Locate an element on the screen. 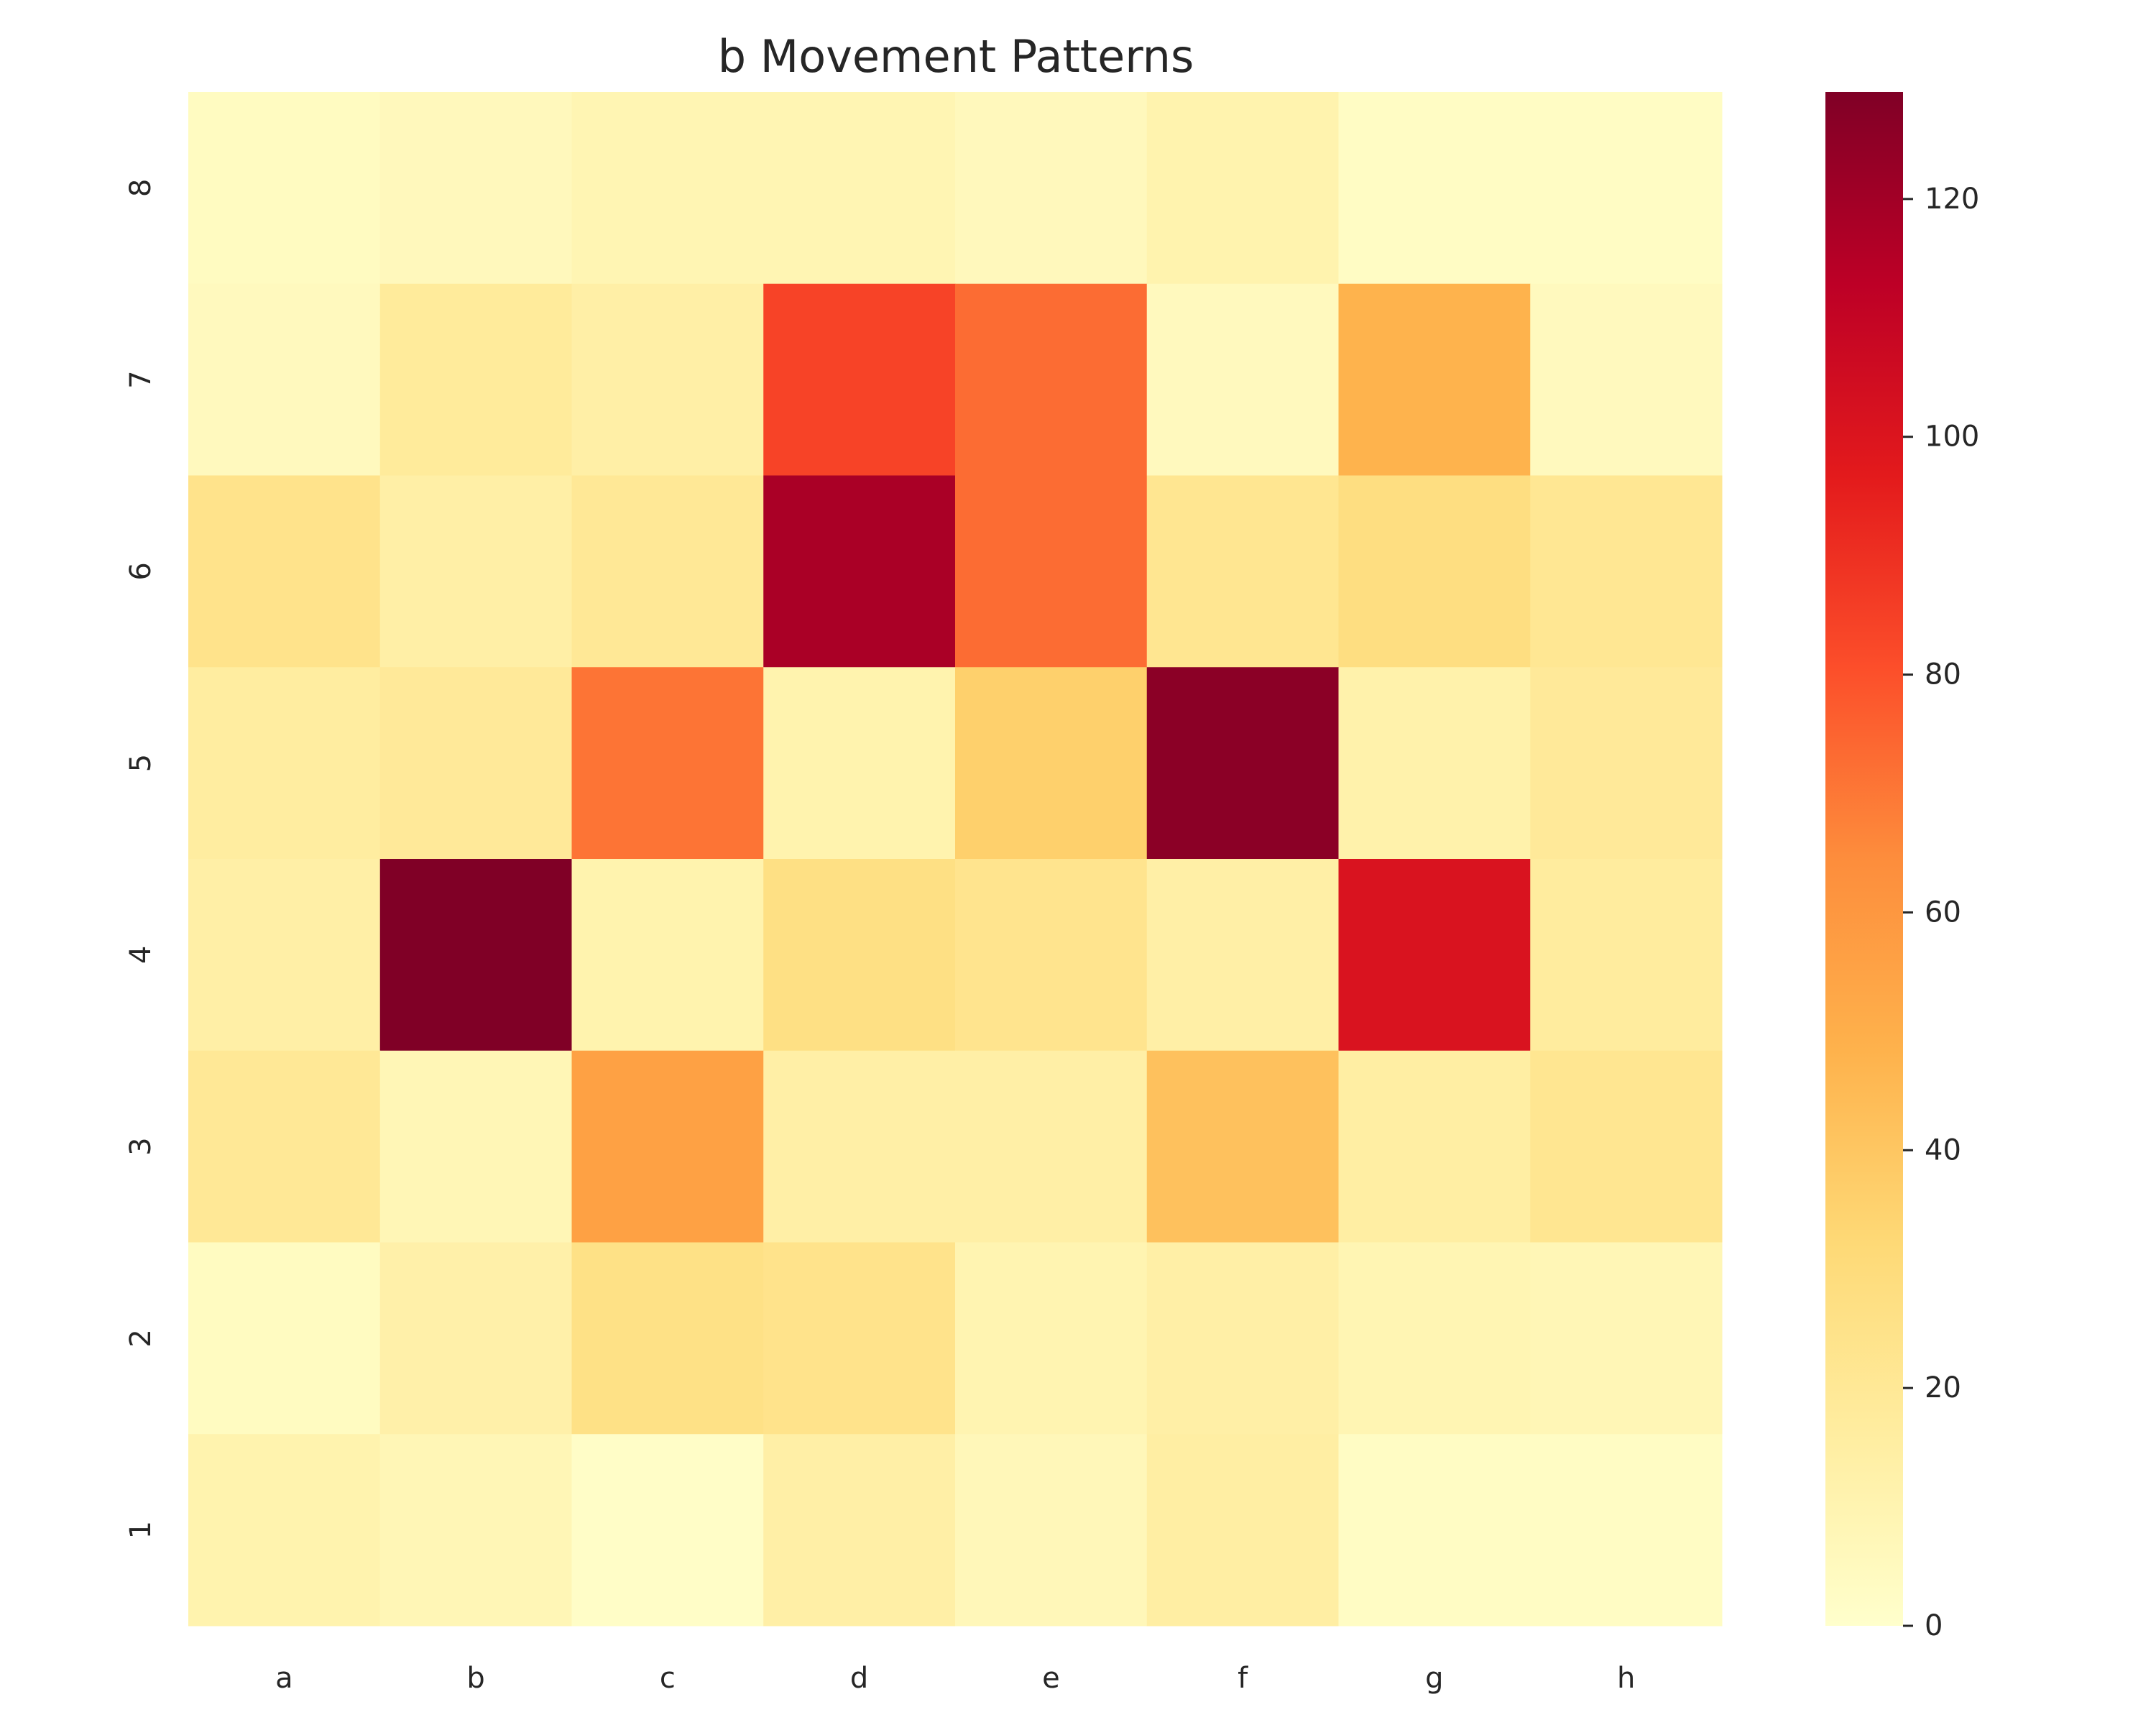 The height and width of the screenshot is (1725, 2156). y-tick-label: 6 is located at coordinates (140, 571).